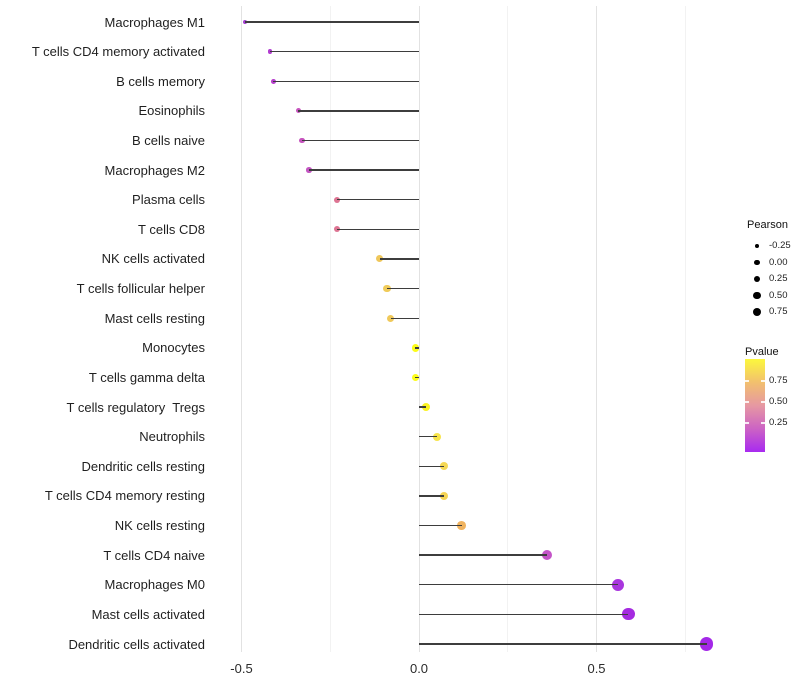 Image resolution: width=800 pixels, height=700 pixels. I want to click on category-label: T cells follicular helper, so click(140, 289).